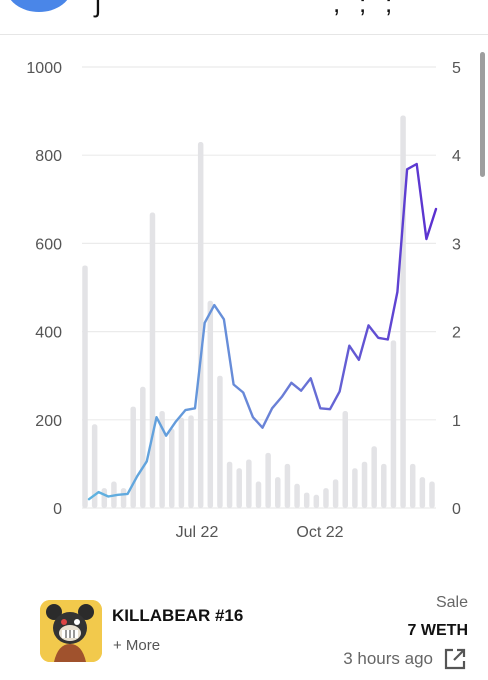  I want to click on killabear-image, so click(71, 631).